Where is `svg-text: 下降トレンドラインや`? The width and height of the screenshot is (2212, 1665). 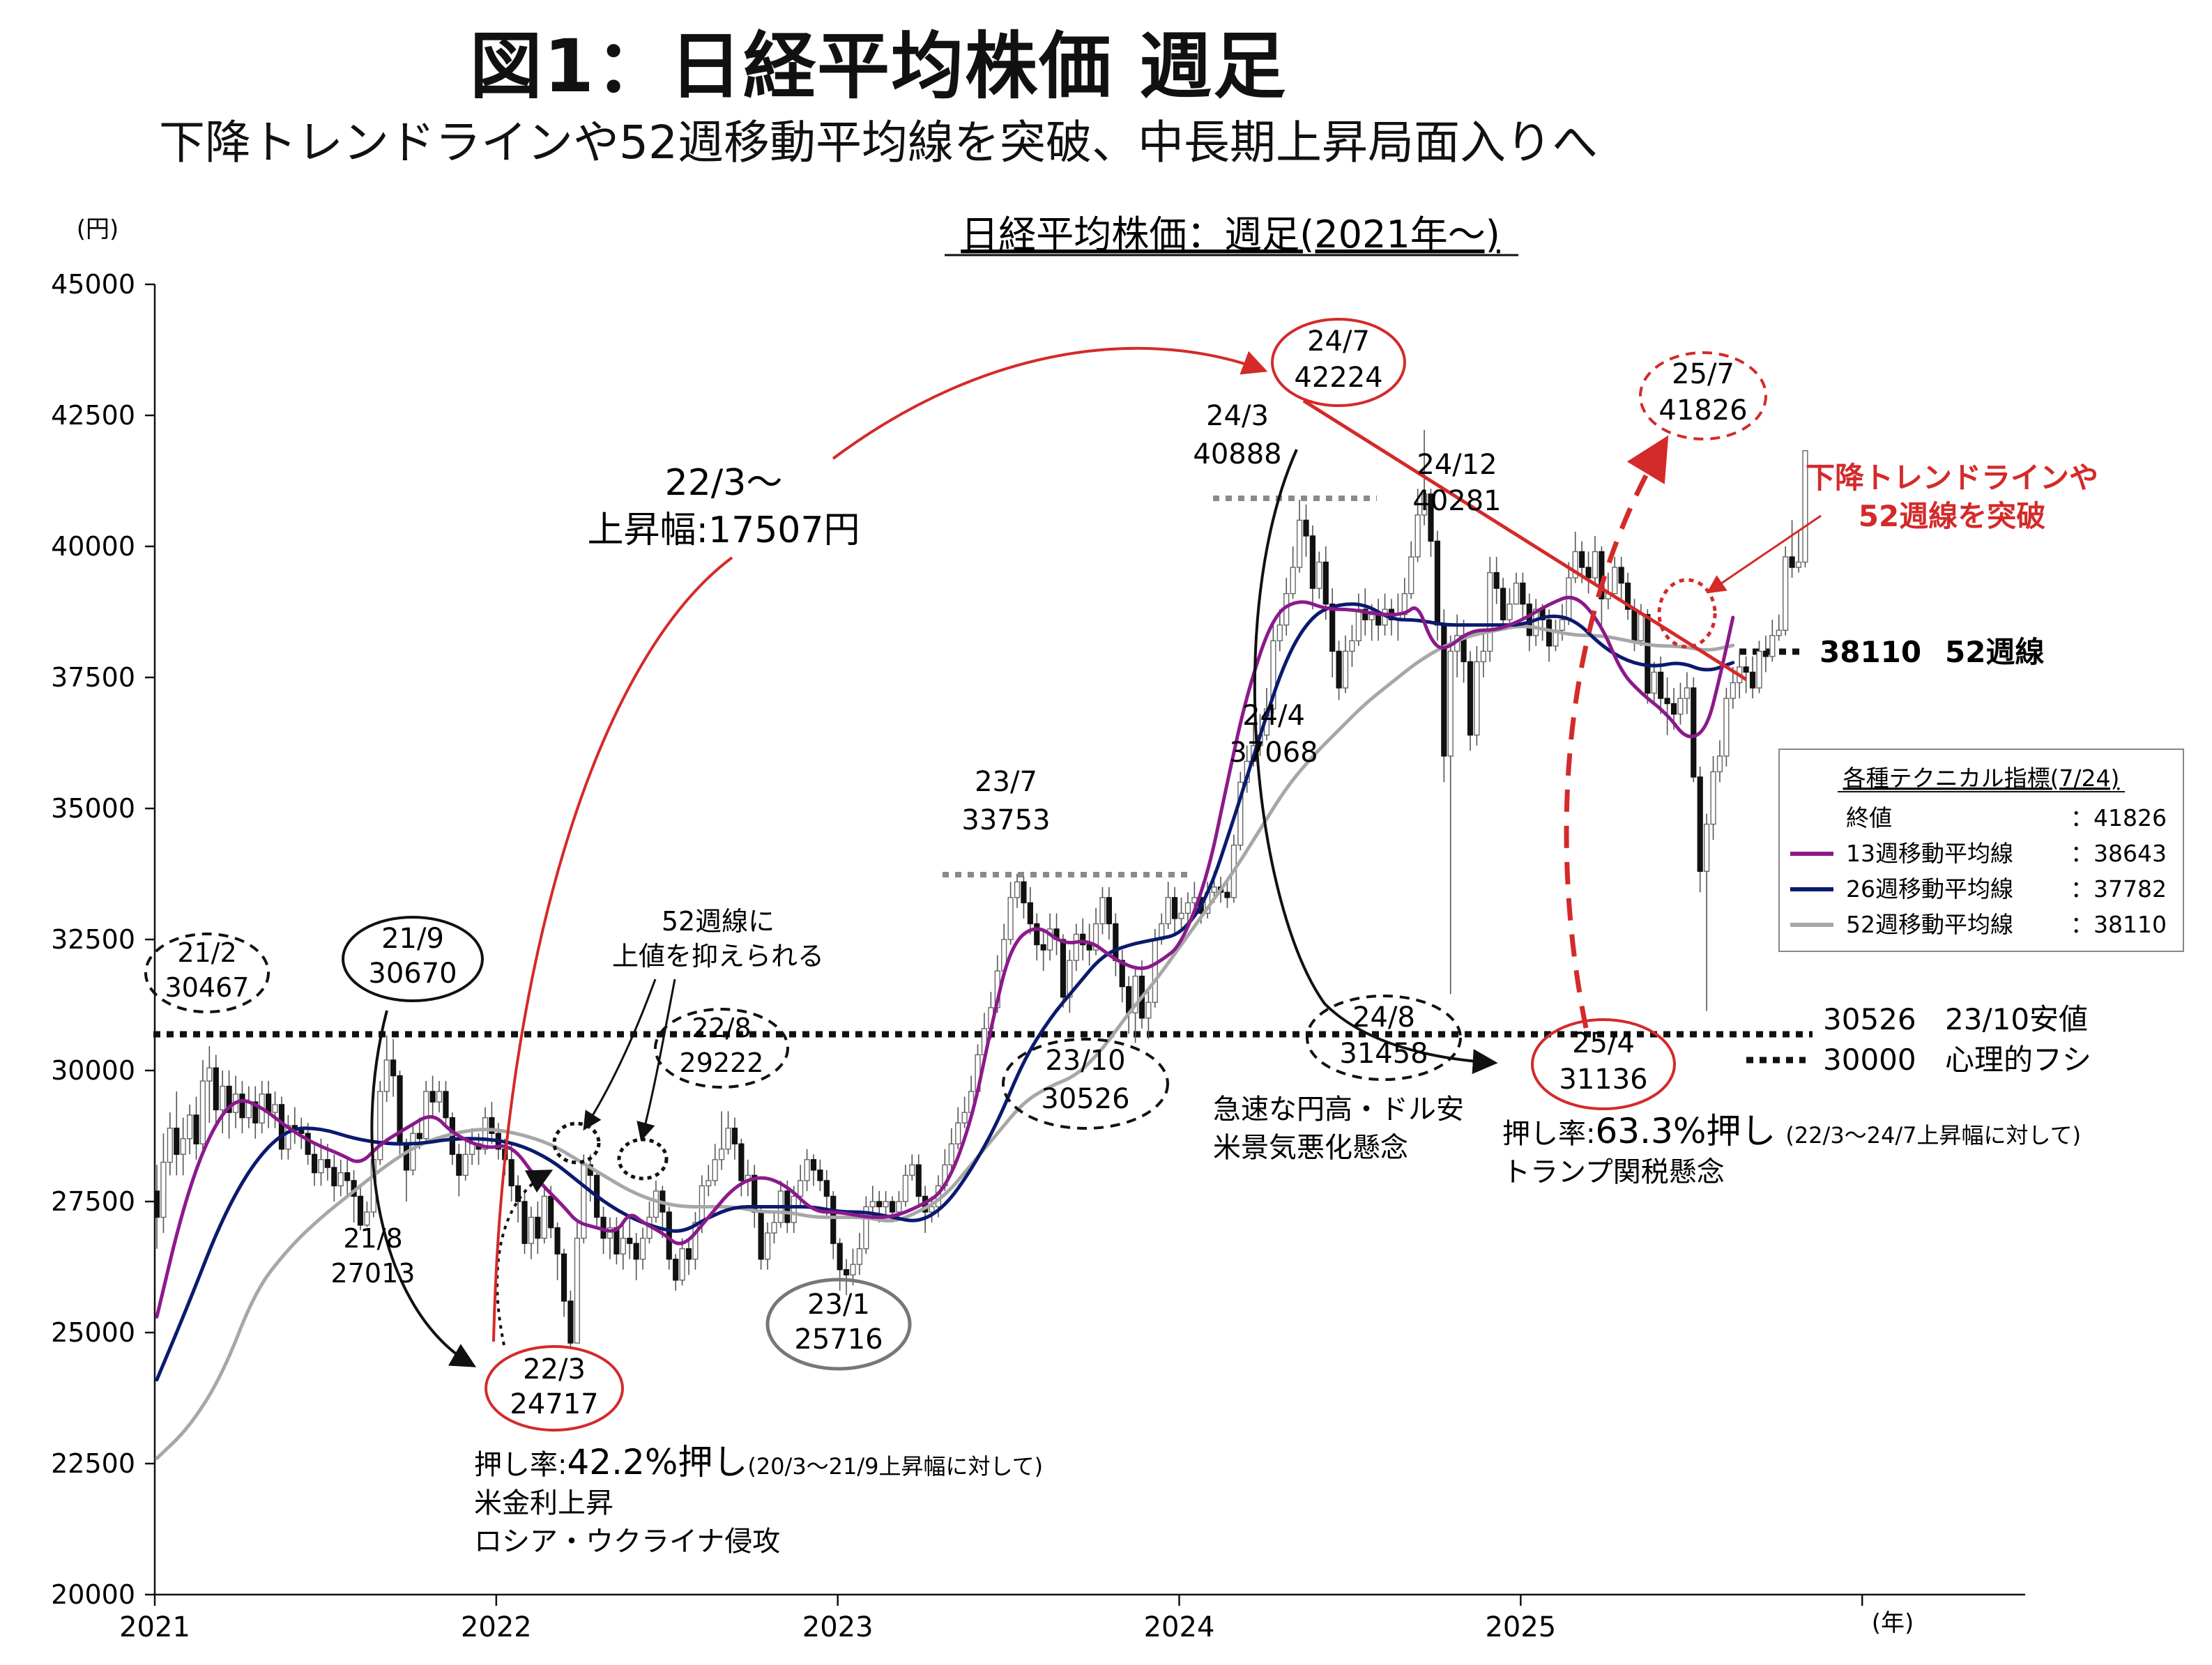
svg-text: 下降トレンドラインや is located at coordinates (1952, 478).